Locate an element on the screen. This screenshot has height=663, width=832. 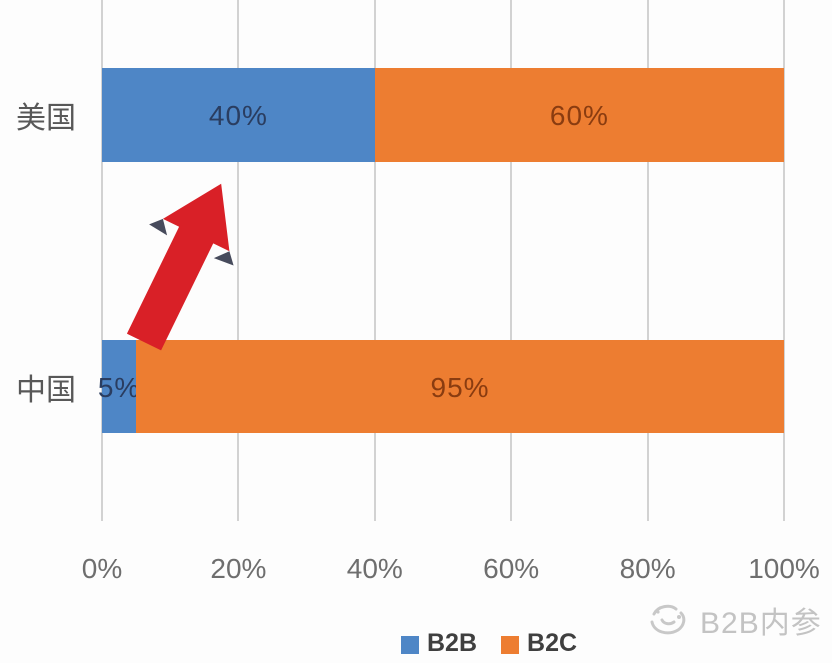
legend: B2B B2C is located at coordinates (489, 643).